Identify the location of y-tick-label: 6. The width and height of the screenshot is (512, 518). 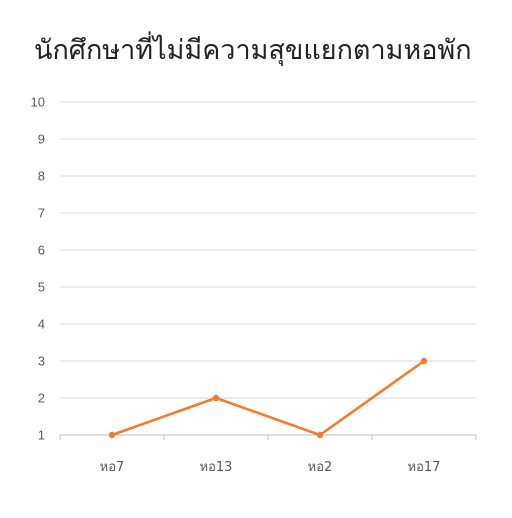
(41, 250).